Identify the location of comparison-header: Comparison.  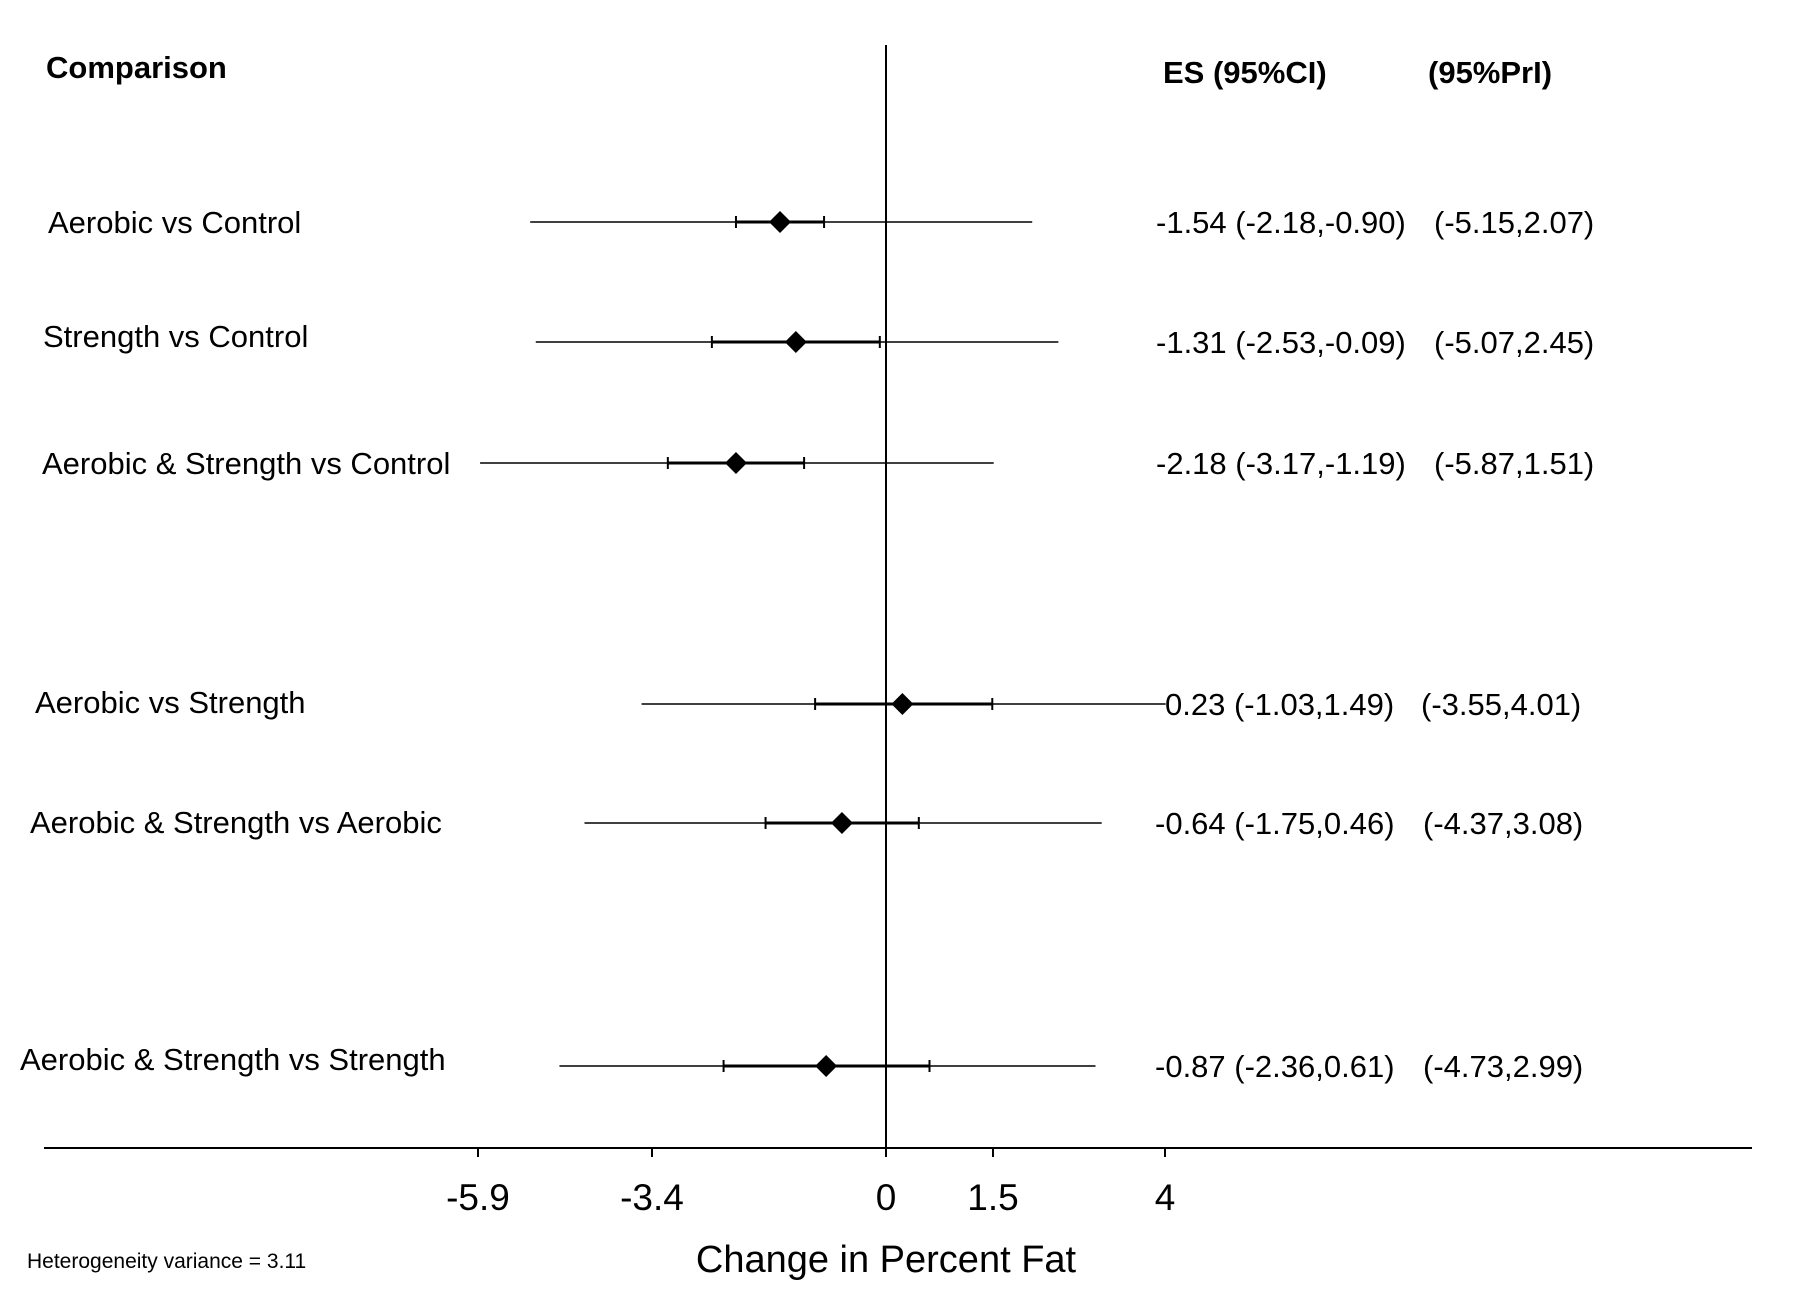
(136, 67).